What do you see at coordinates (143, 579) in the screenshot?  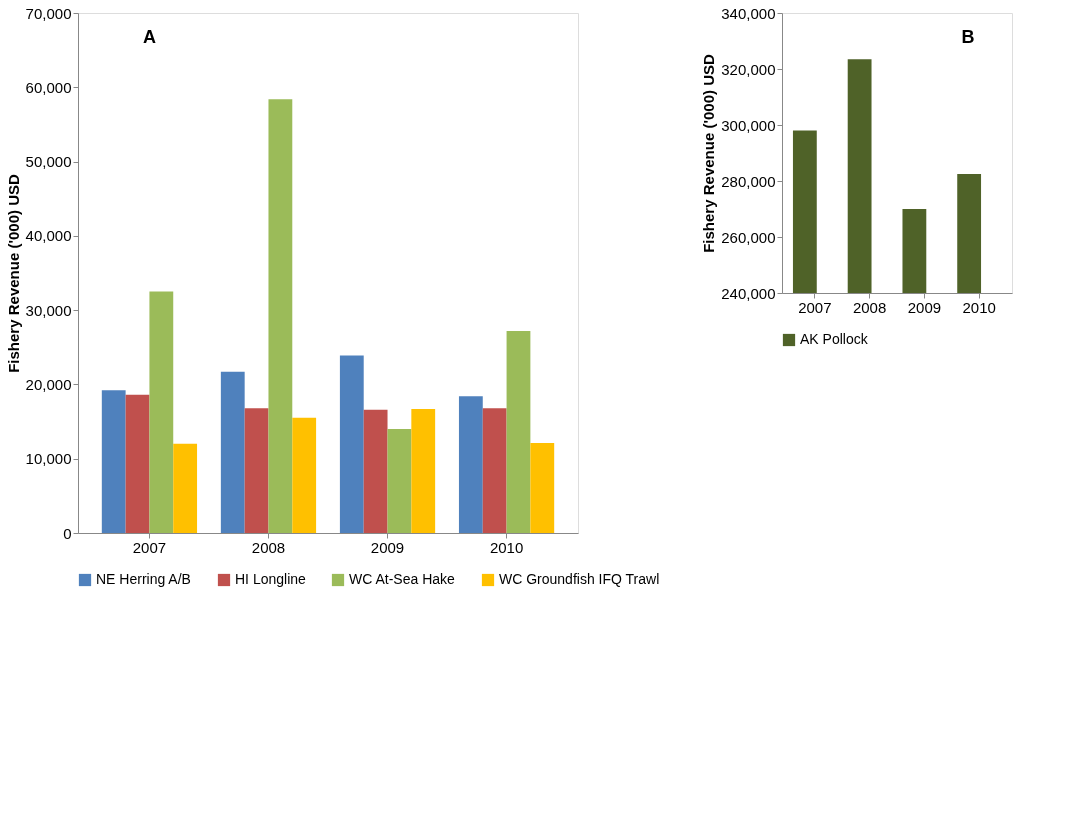 I see `legend-label: NE Herring A/B` at bounding box center [143, 579].